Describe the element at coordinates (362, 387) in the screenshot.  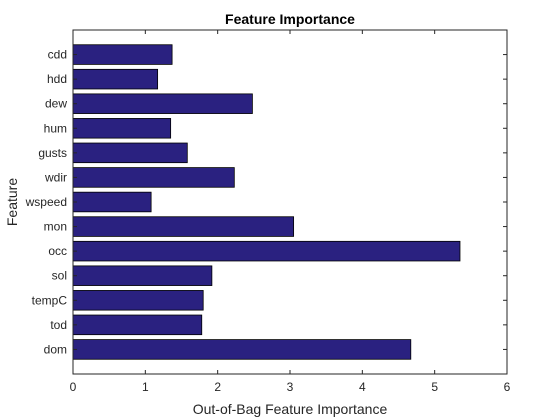
I see `x-tick-label: 4` at that location.